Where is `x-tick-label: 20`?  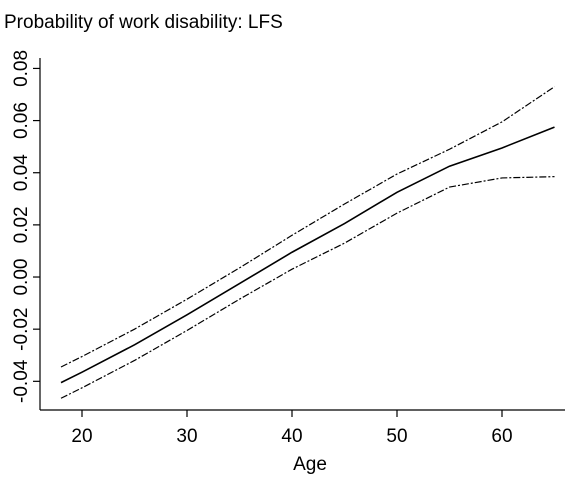 x-tick-label: 20 is located at coordinates (81, 436).